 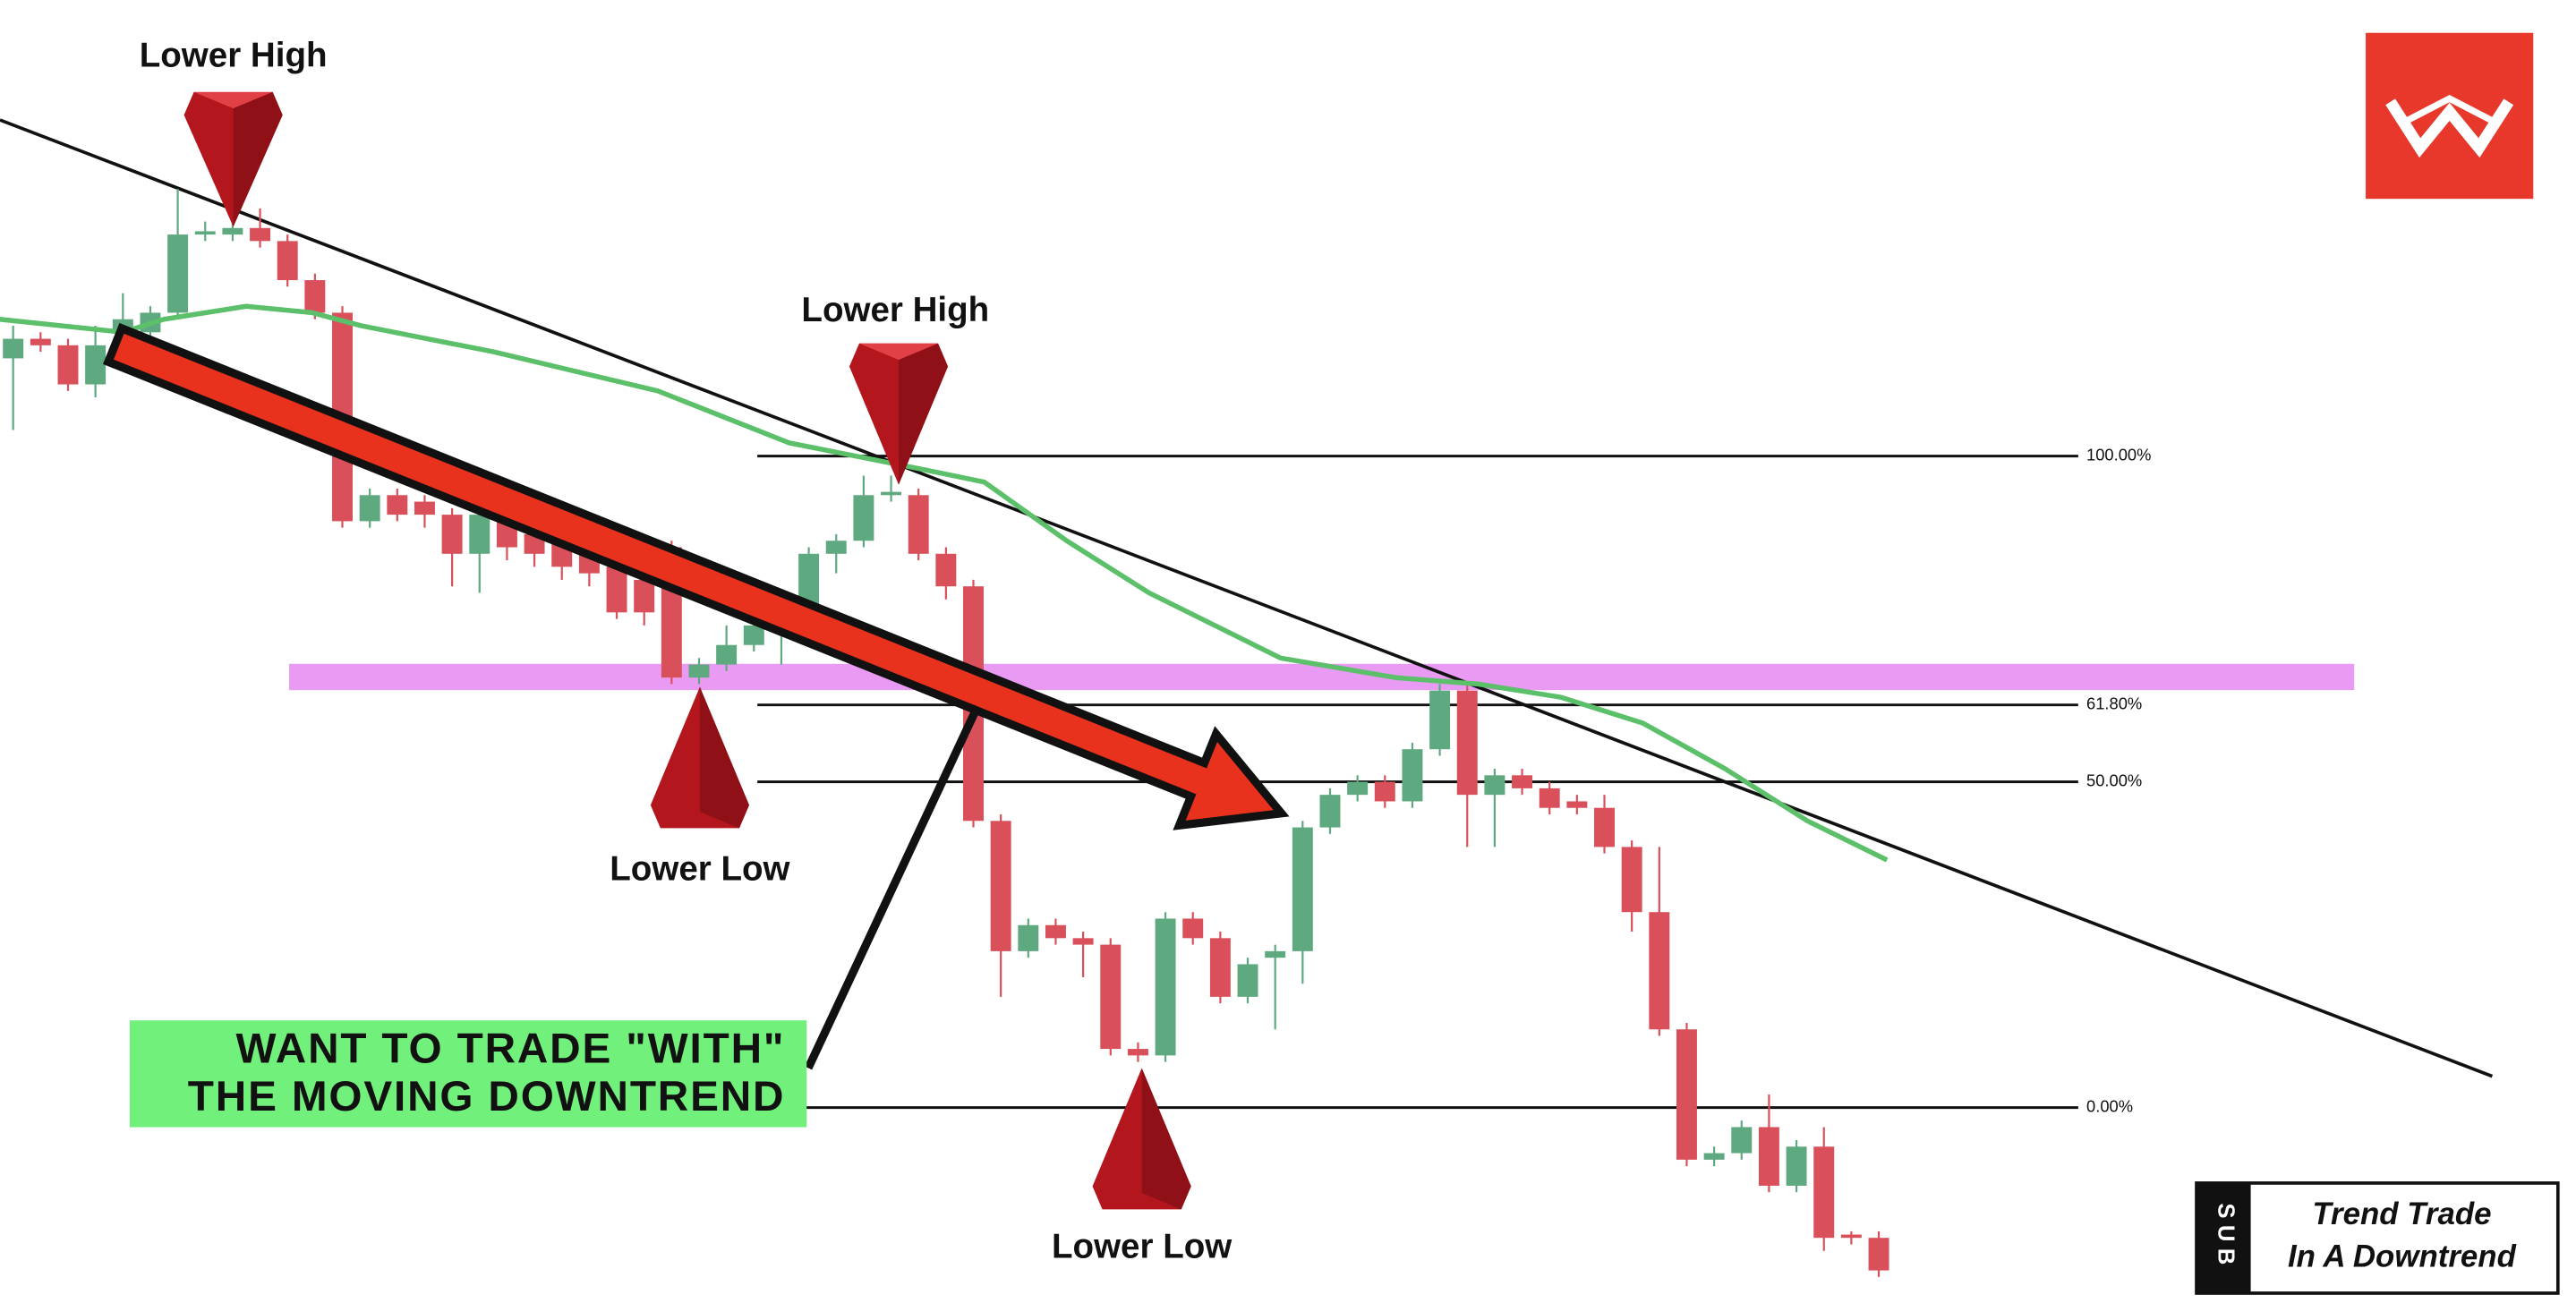 I want to click on support-zone, so click(x=1322, y=677).